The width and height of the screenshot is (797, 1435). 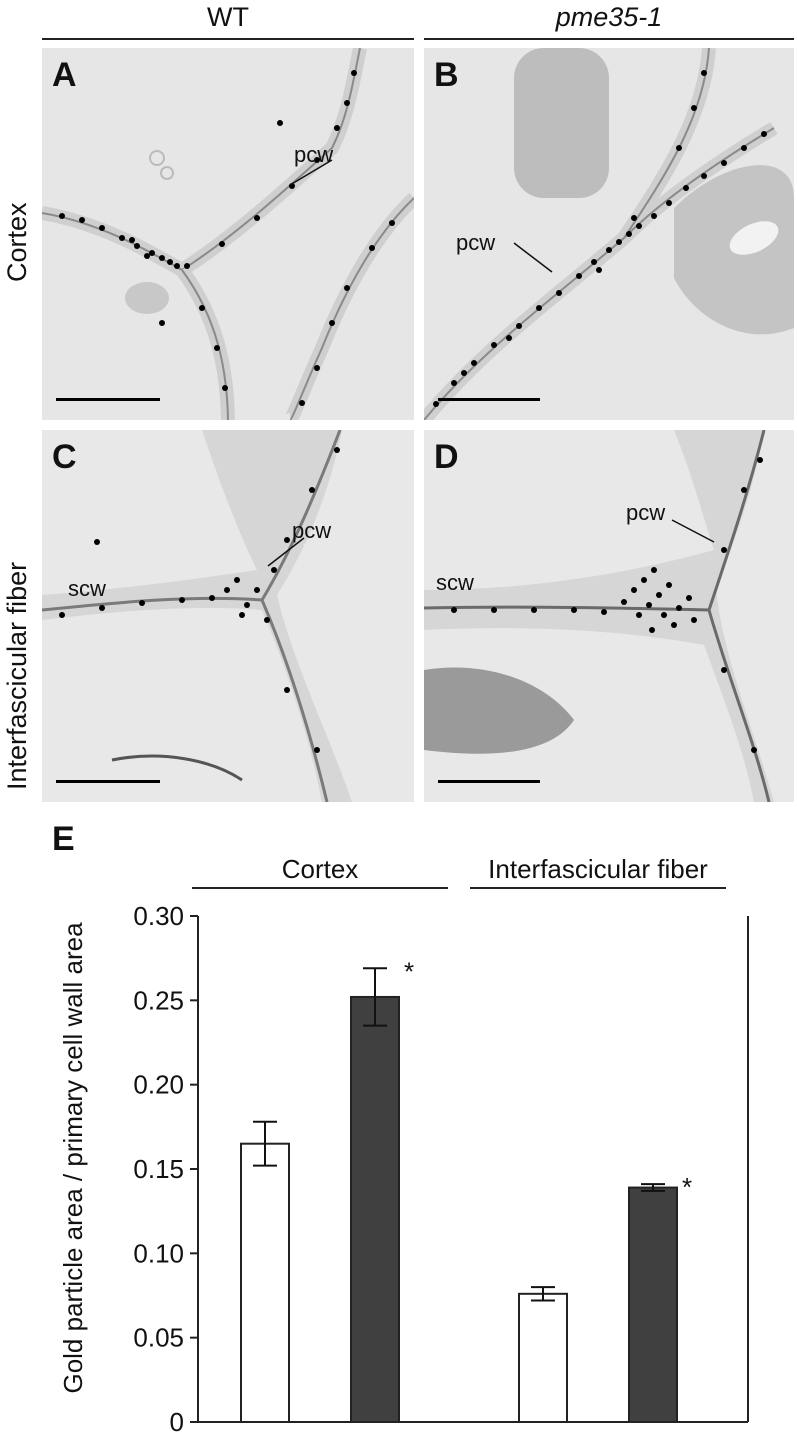 What do you see at coordinates (609, 17) in the screenshot?
I see `column-label-pme35-1: pme35-1` at bounding box center [609, 17].